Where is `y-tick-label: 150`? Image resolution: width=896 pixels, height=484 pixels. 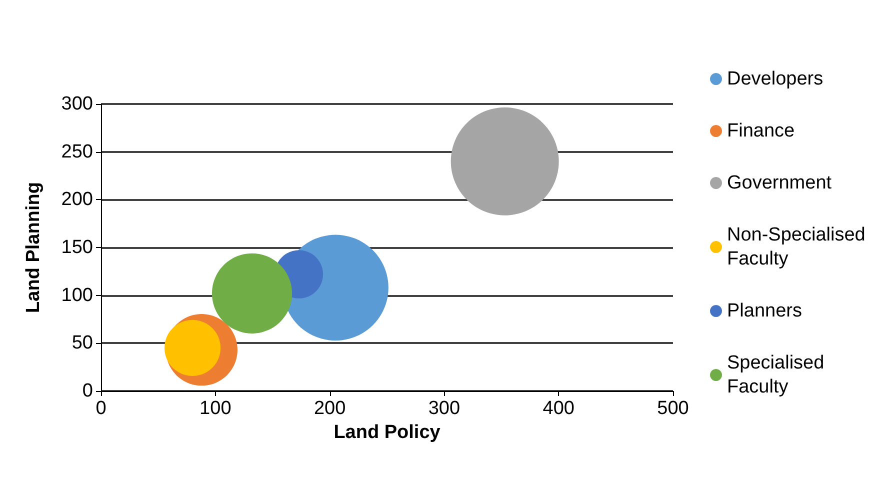
y-tick-label: 150 is located at coordinates (77, 247).